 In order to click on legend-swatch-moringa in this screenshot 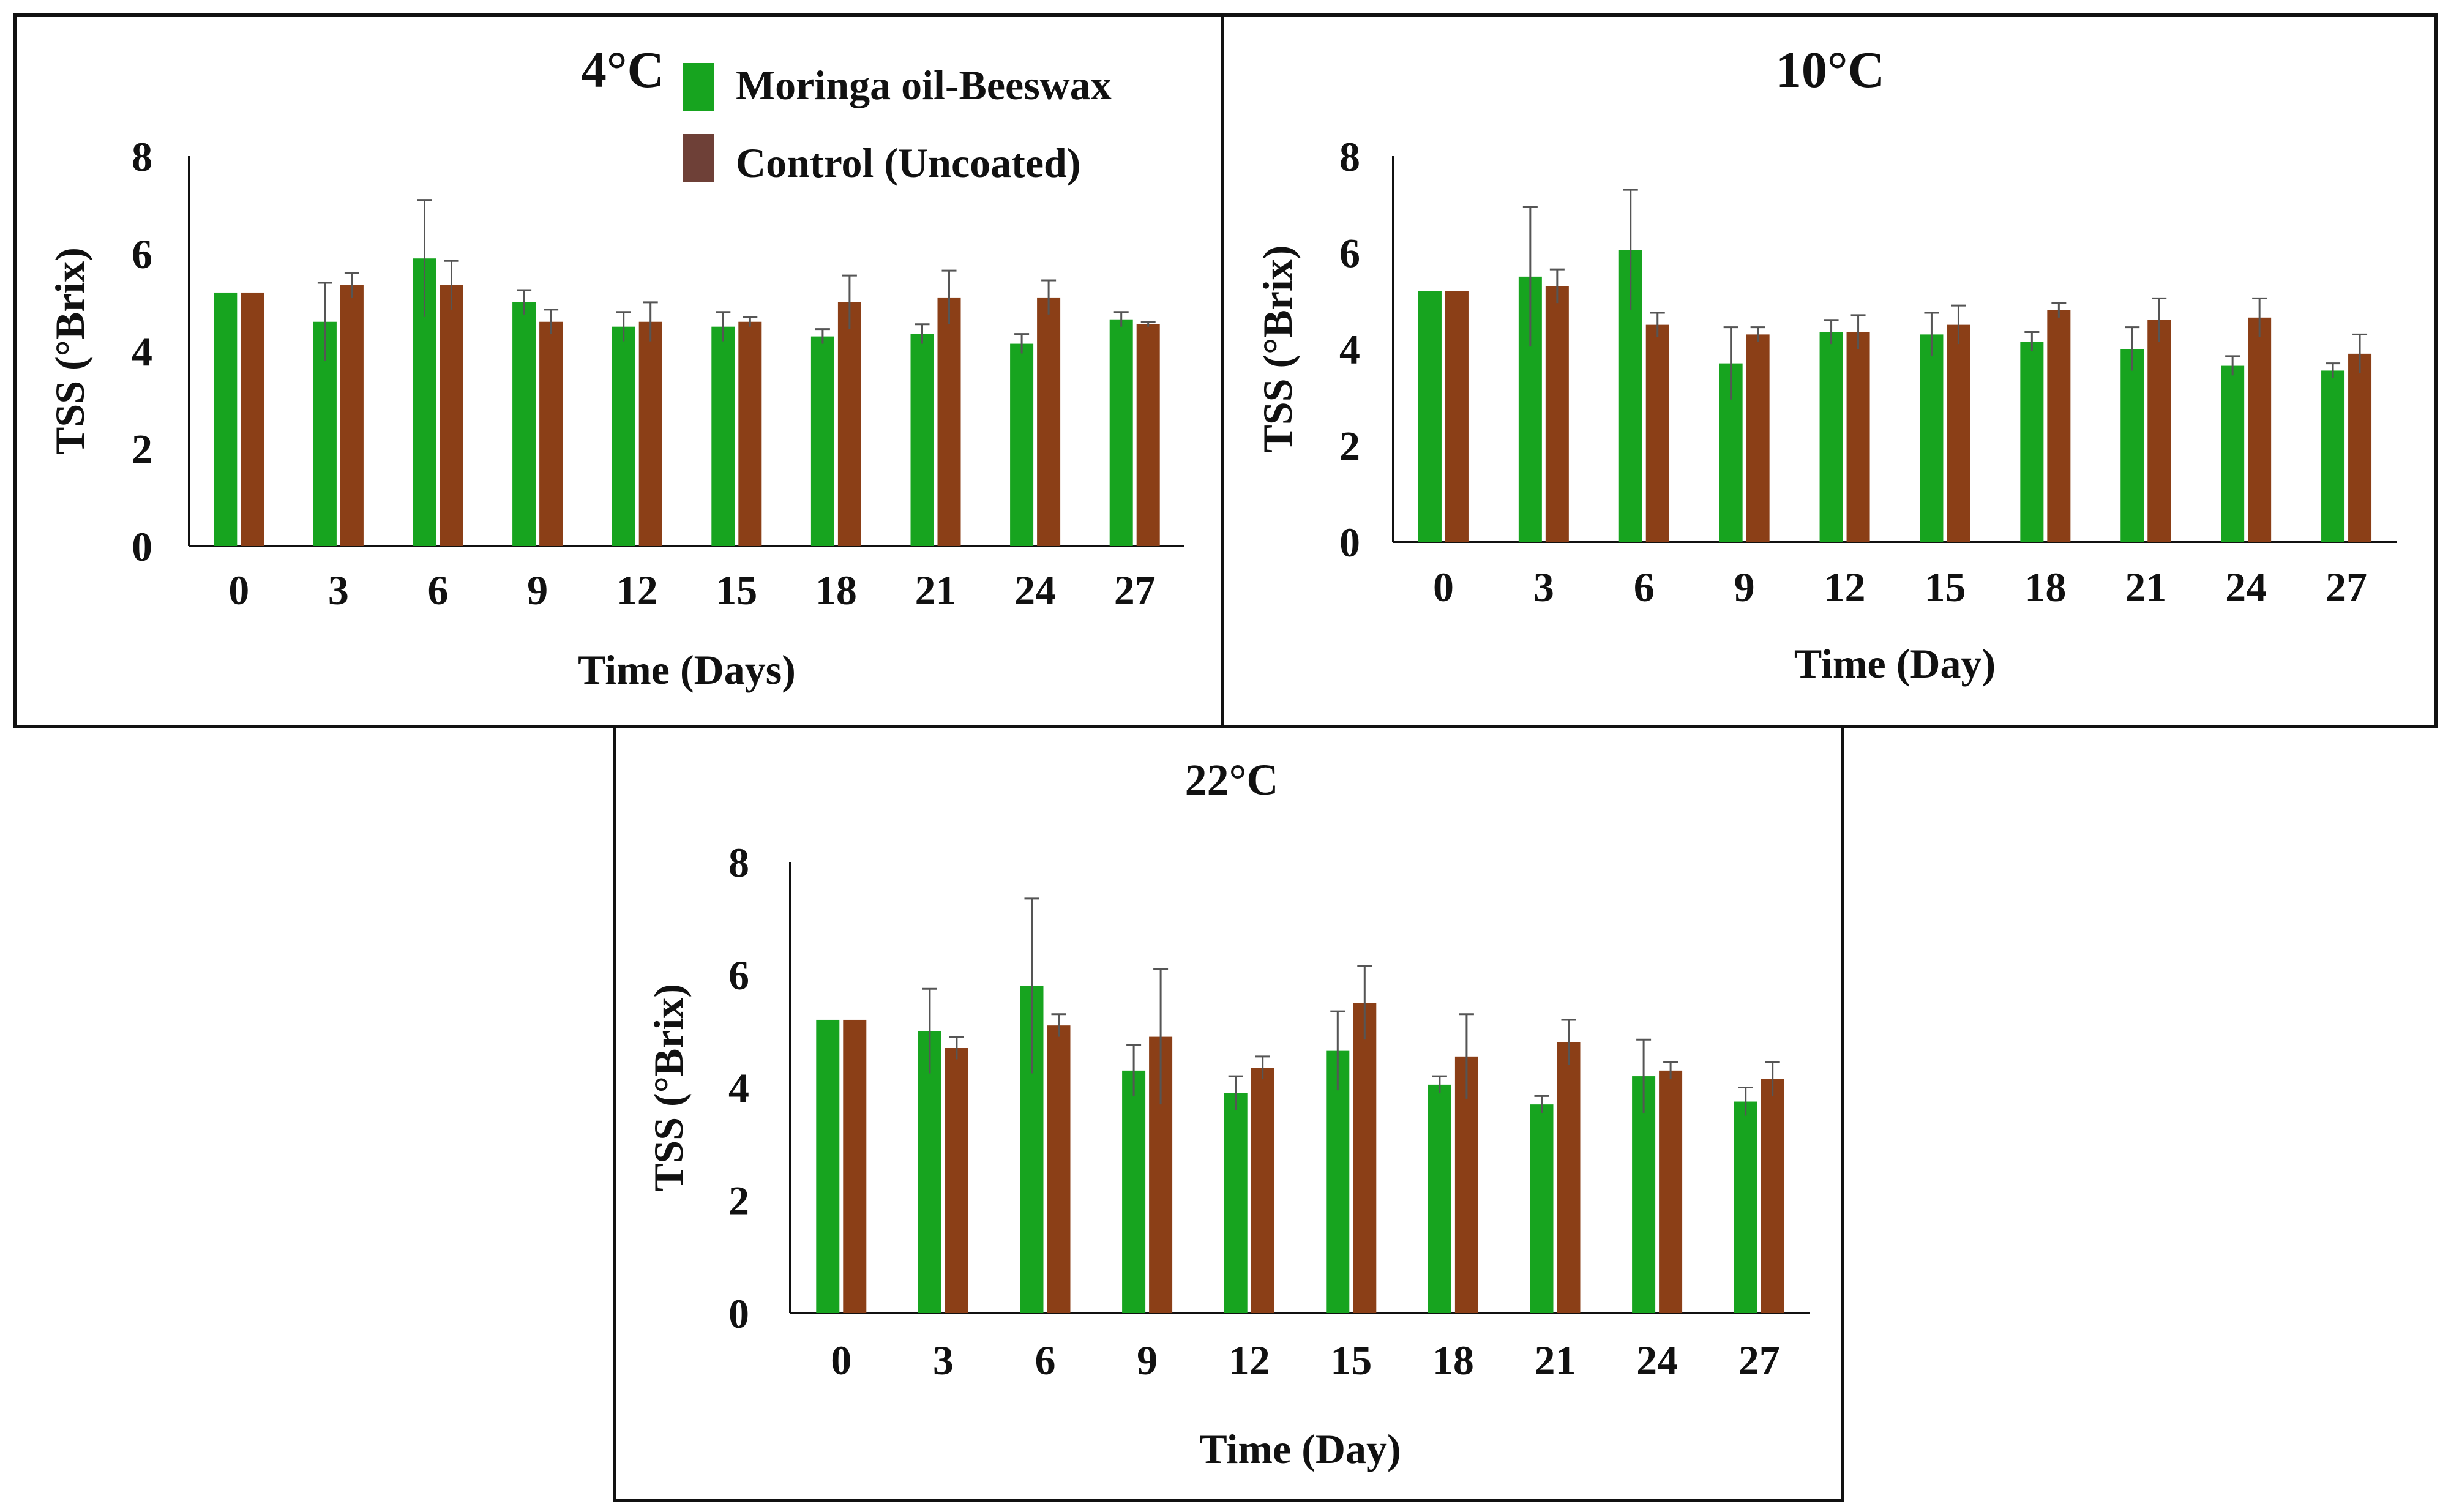, I will do `click(699, 87)`.